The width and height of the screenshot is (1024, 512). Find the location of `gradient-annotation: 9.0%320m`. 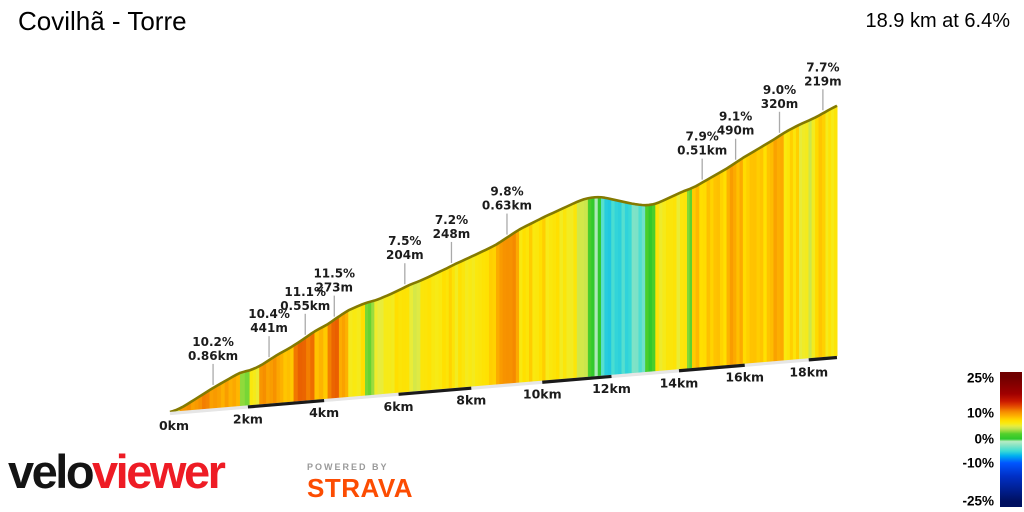

gradient-annotation: 9.0%320m is located at coordinates (780, 108).